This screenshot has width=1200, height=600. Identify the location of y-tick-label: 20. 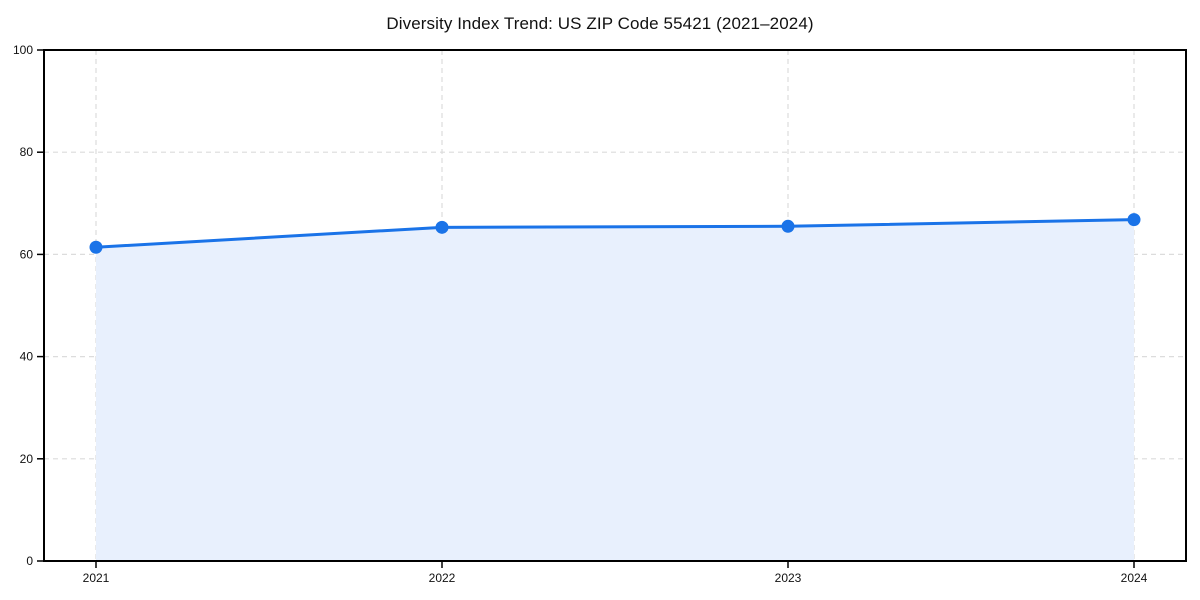
(27, 459).